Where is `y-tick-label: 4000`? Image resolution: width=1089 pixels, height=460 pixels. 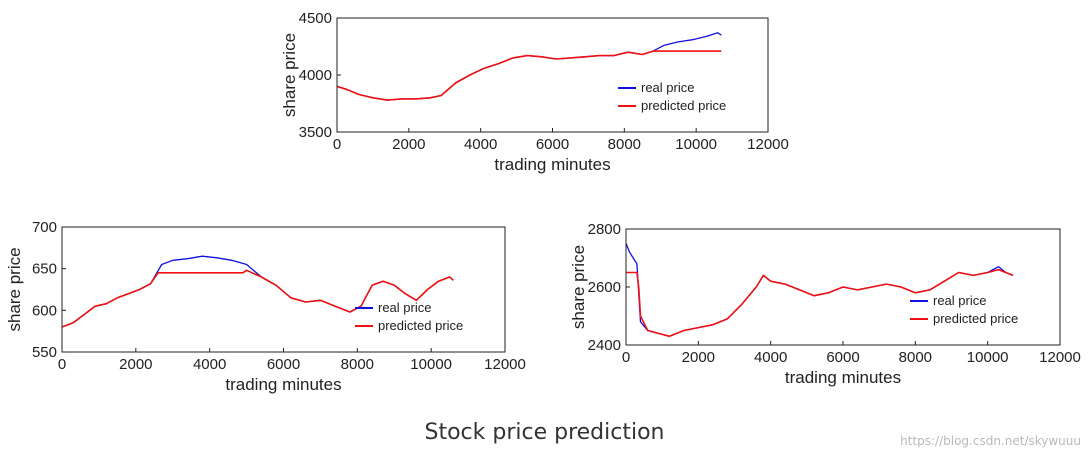 y-tick-label: 4000 is located at coordinates (315, 75).